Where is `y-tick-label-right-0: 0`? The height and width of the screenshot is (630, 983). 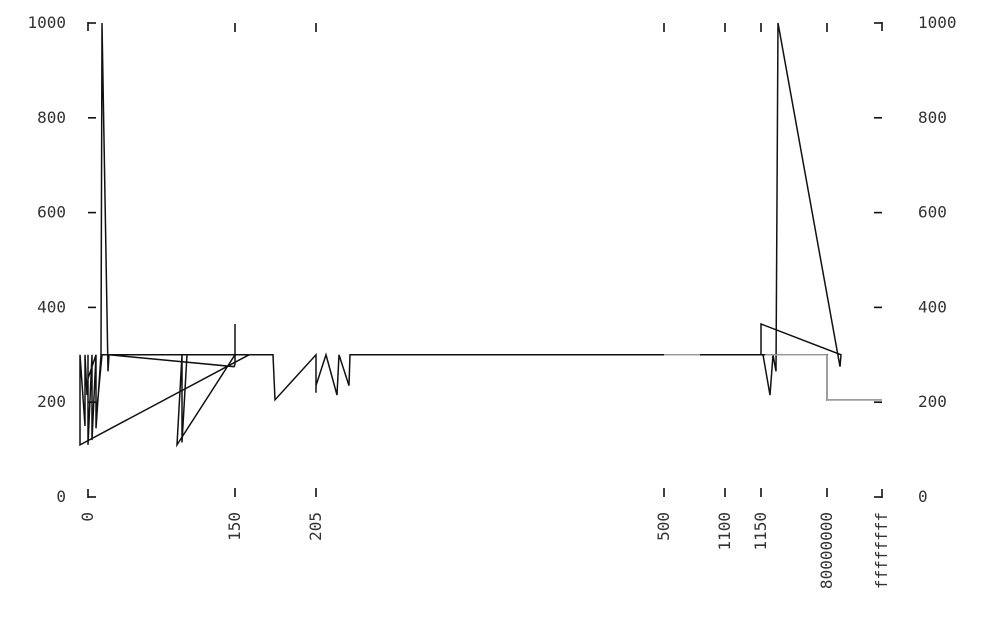 y-tick-label-right-0: 0 is located at coordinates (923, 496).